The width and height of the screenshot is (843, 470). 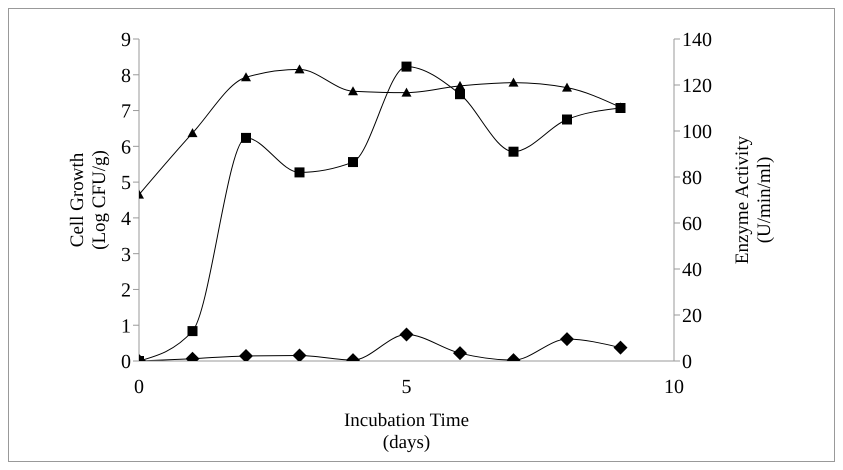 What do you see at coordinates (692, 316) in the screenshot?
I see `y2-tick-label: 20` at bounding box center [692, 316].